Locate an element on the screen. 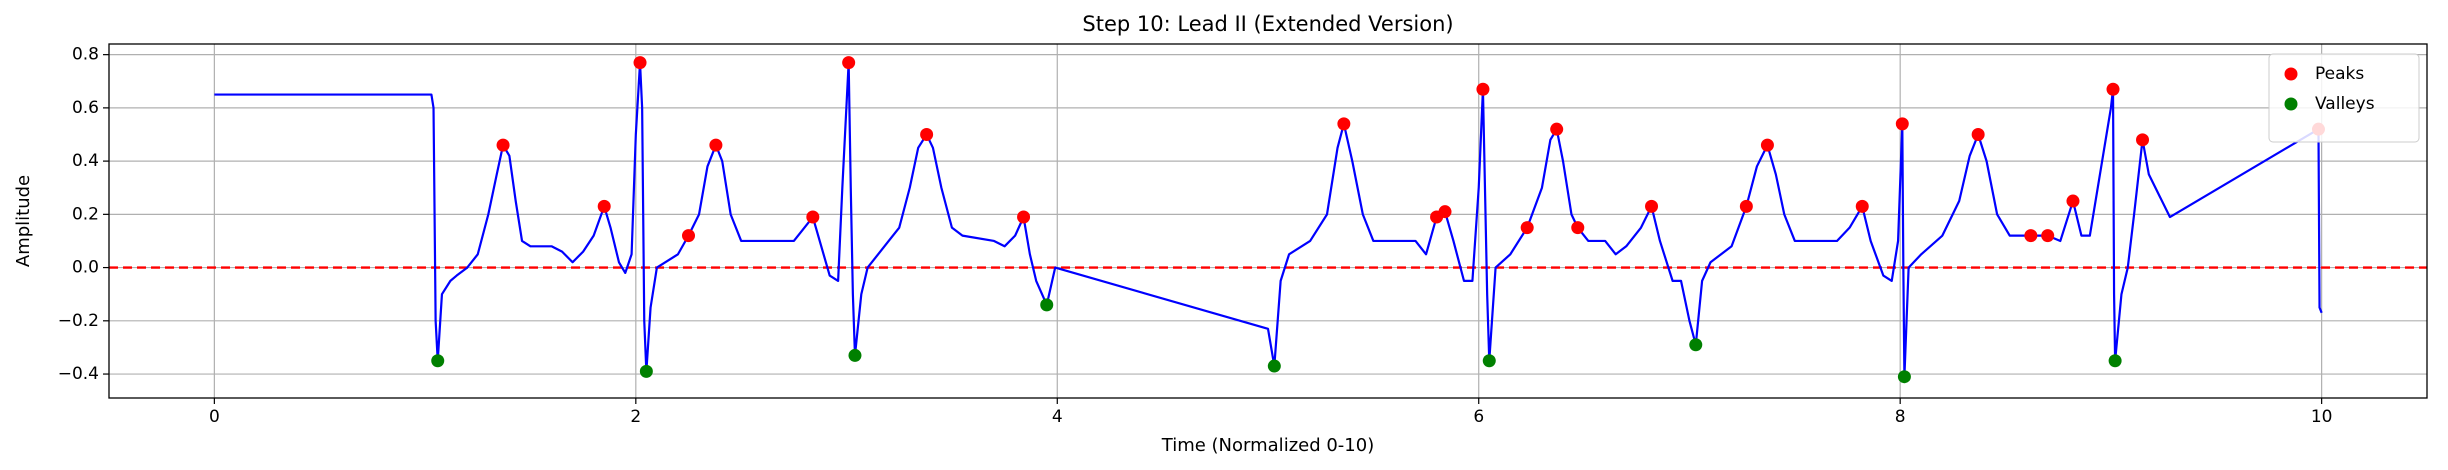 Image resolution: width=2448 pixels, height=470 pixels. legend-label: Valleys is located at coordinates (2345, 104).